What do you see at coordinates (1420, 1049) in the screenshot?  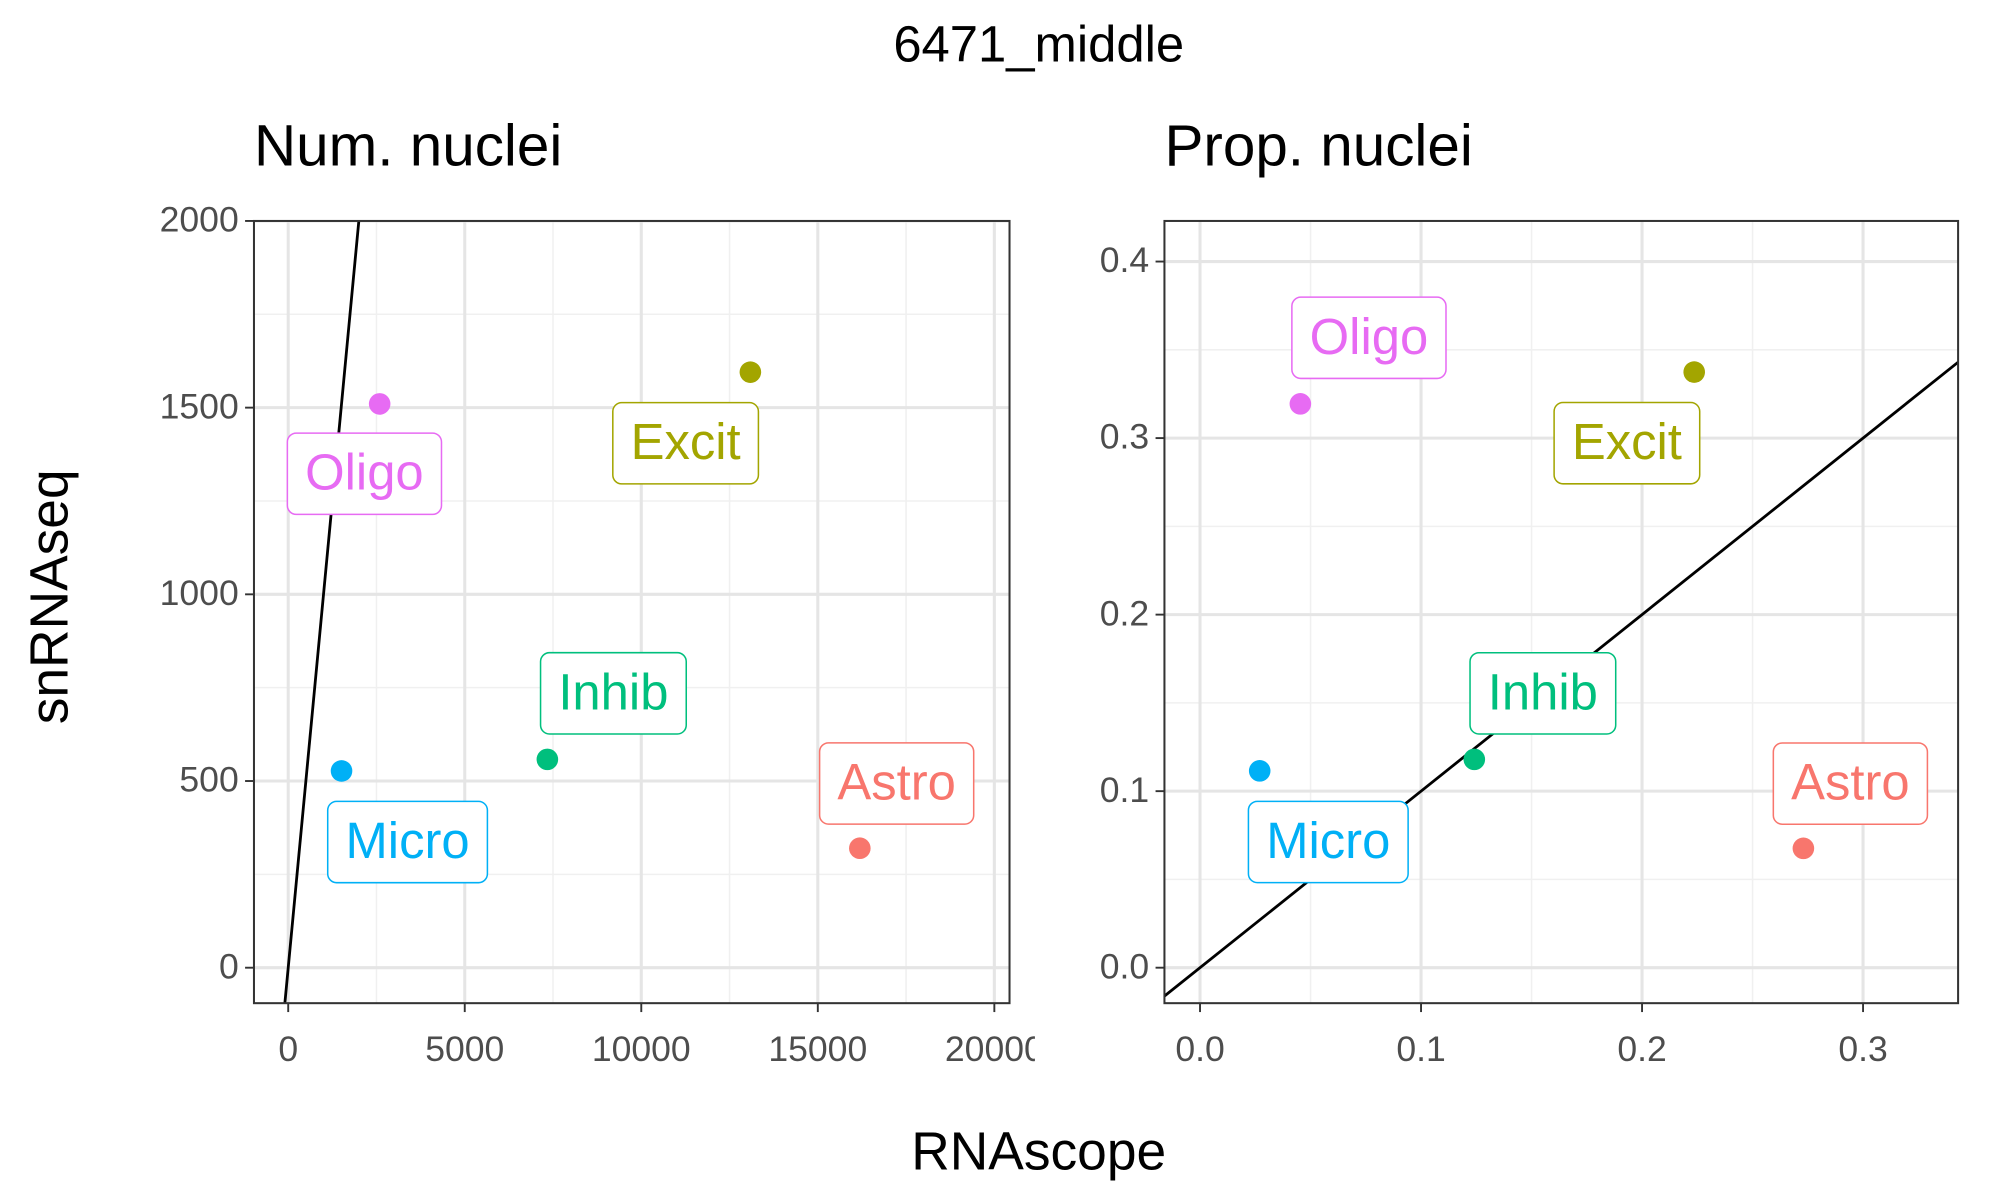 I see `x-tick-label: 0.1` at bounding box center [1420, 1049].